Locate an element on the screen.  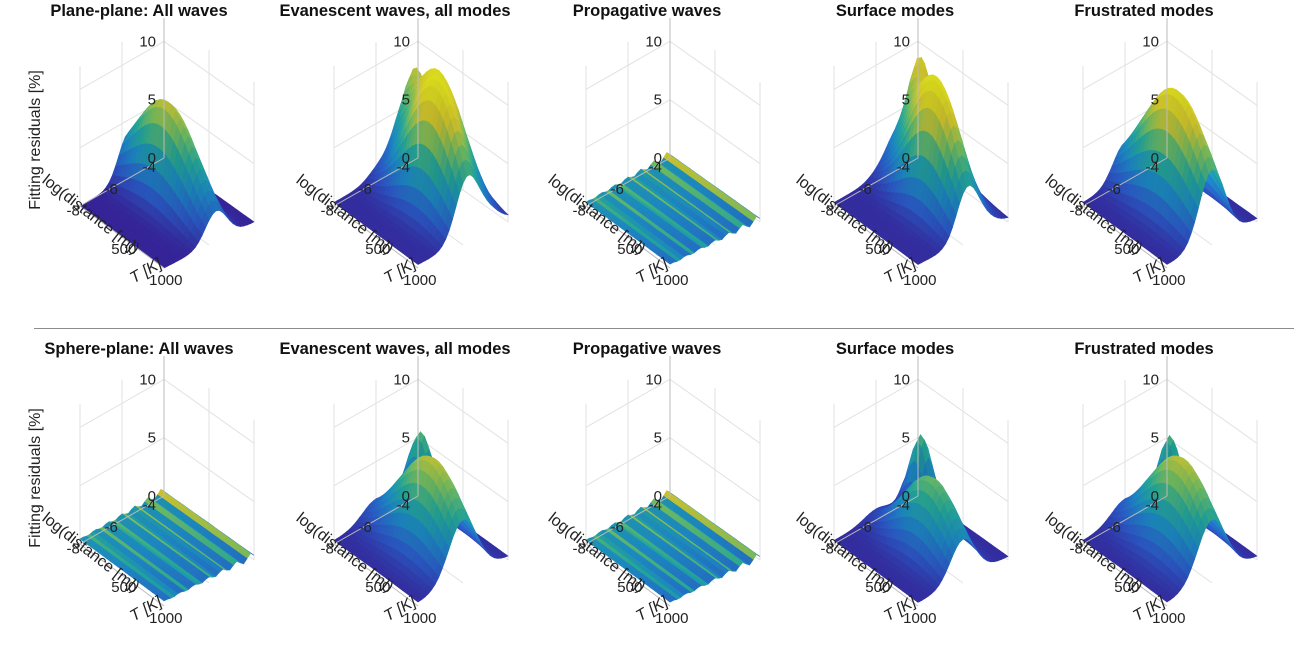
z-tick-label: 0 is located at coordinates (152, 158).